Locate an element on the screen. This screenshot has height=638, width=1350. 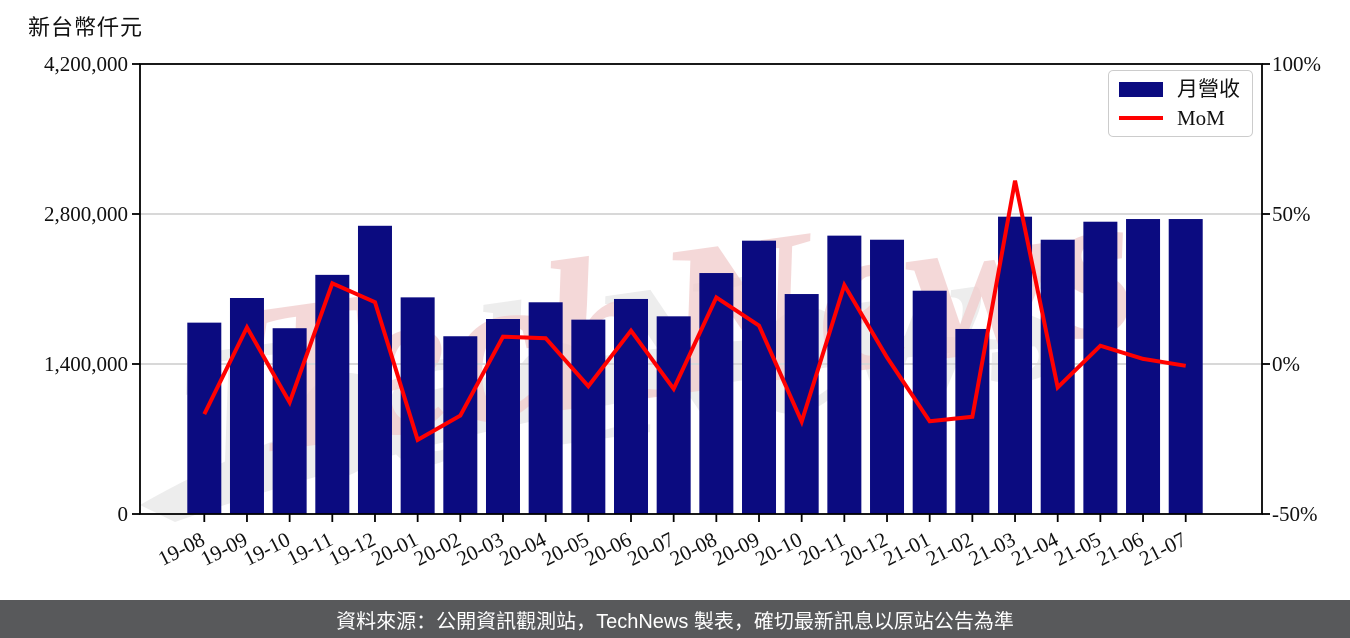
percent-axis-tick-label: 100% is located at coordinates (1296, 64).